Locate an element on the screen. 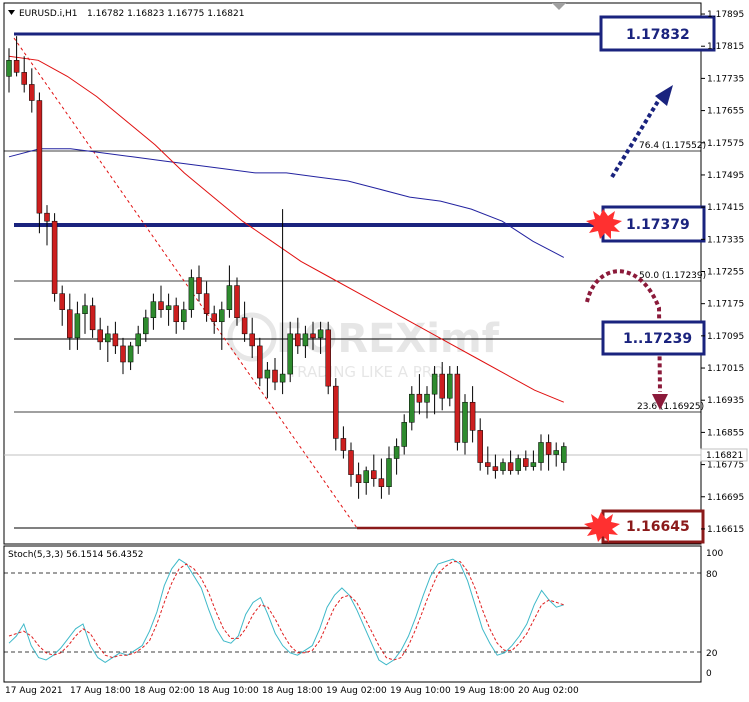 The height and width of the screenshot is (702, 749). time-tick: 19 Aug 18:00 is located at coordinates (484, 691).